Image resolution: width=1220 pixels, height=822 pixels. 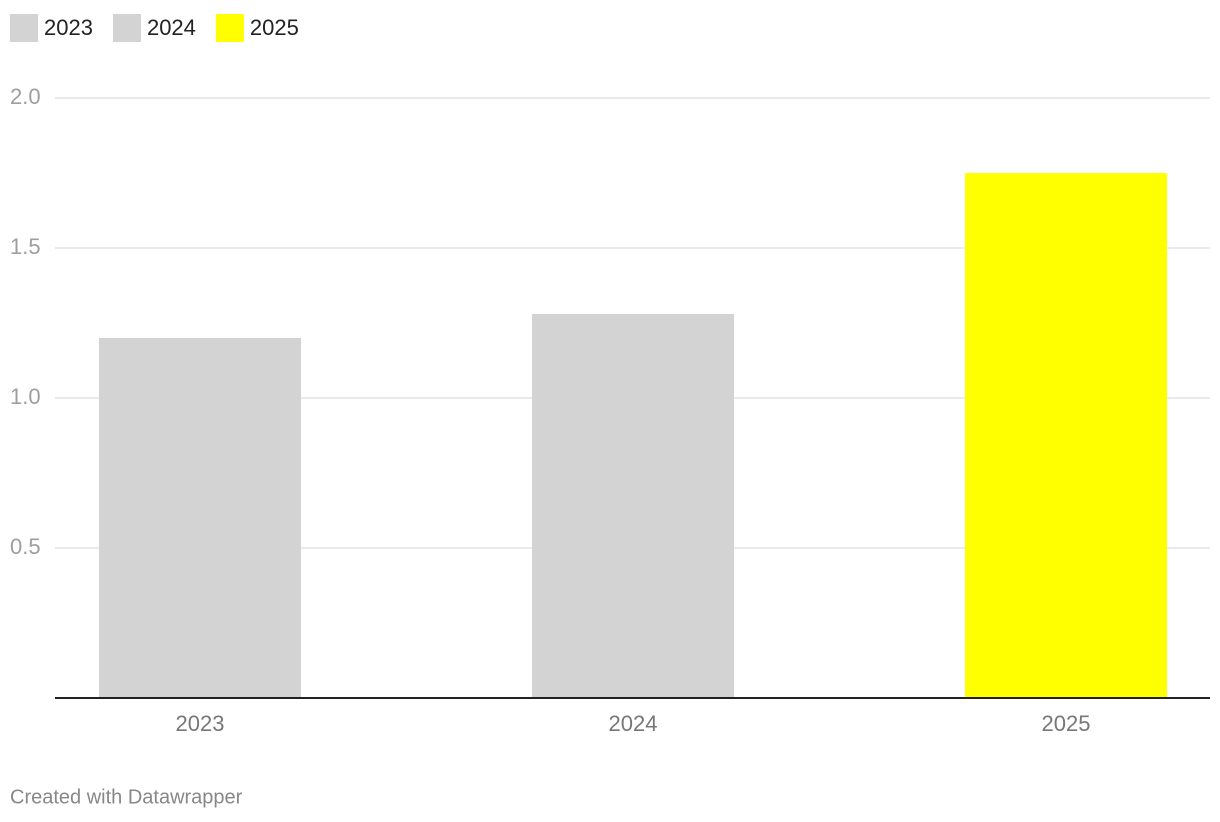 I want to click on footer: Created with Datawrapper, so click(x=126, y=797).